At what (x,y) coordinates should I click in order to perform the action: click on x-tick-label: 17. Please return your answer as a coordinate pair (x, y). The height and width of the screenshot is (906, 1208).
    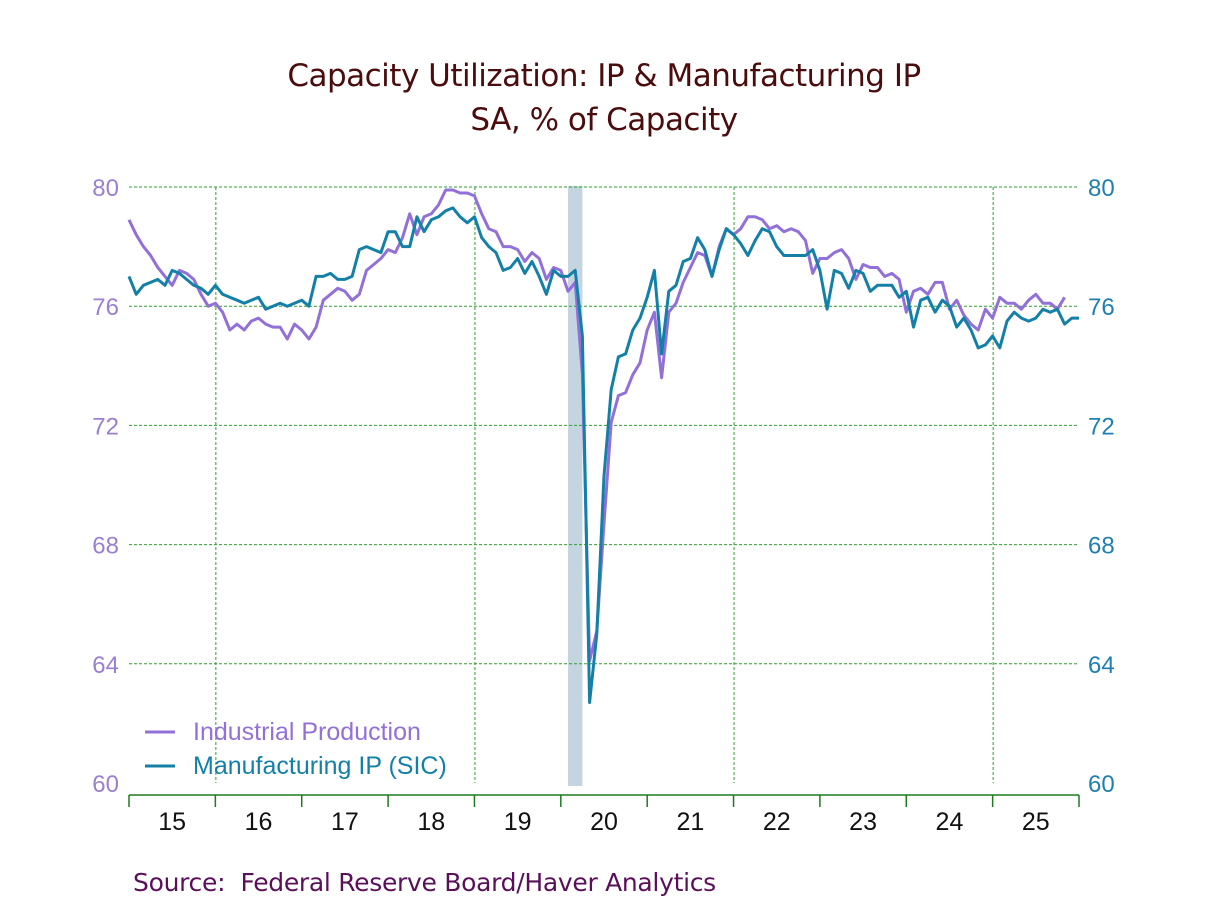
    Looking at the image, I should click on (345, 822).